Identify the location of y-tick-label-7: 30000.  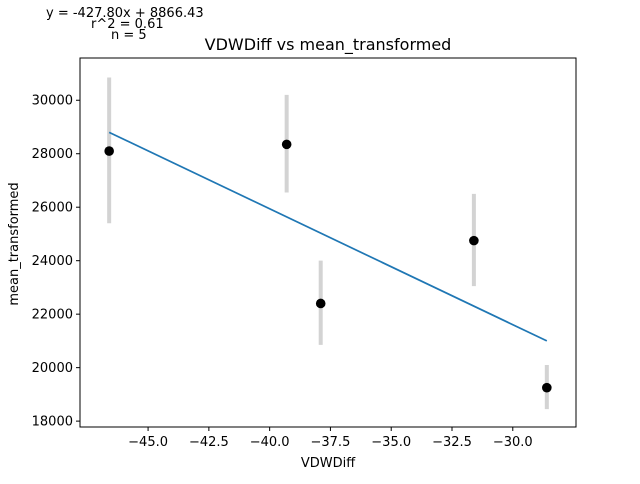
(52, 101).